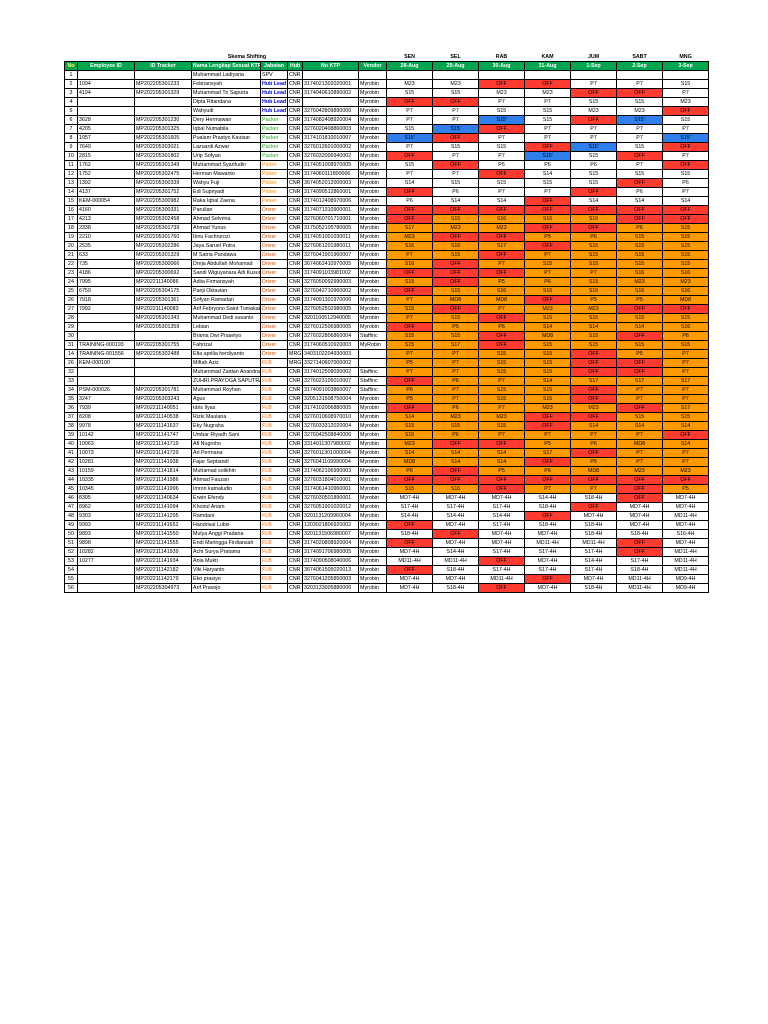 This screenshot has width=768, height=1024. I want to click on employee-id-cell: 7992, so click(106, 309).